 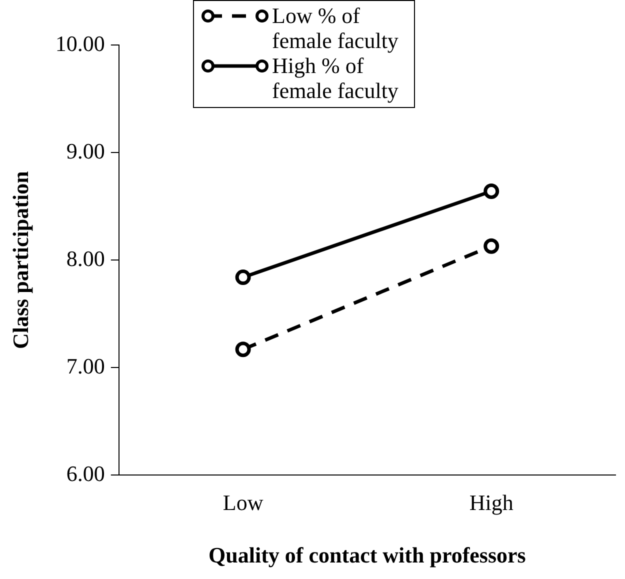 I want to click on y-tick-label: 10.00, so click(x=80, y=43).